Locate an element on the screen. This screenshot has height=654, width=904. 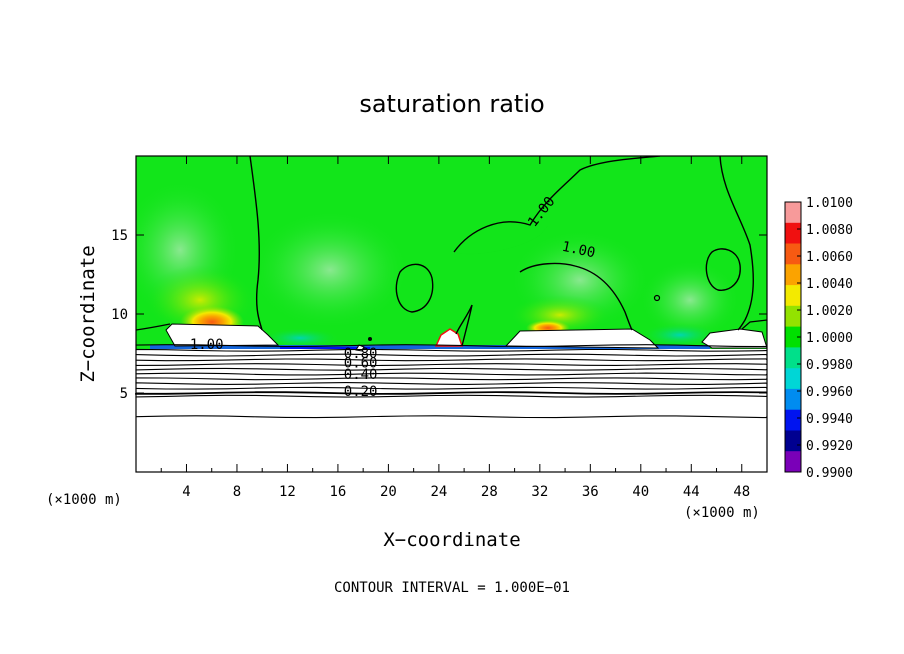
x-tick-label: 20 is located at coordinates (388, 492).